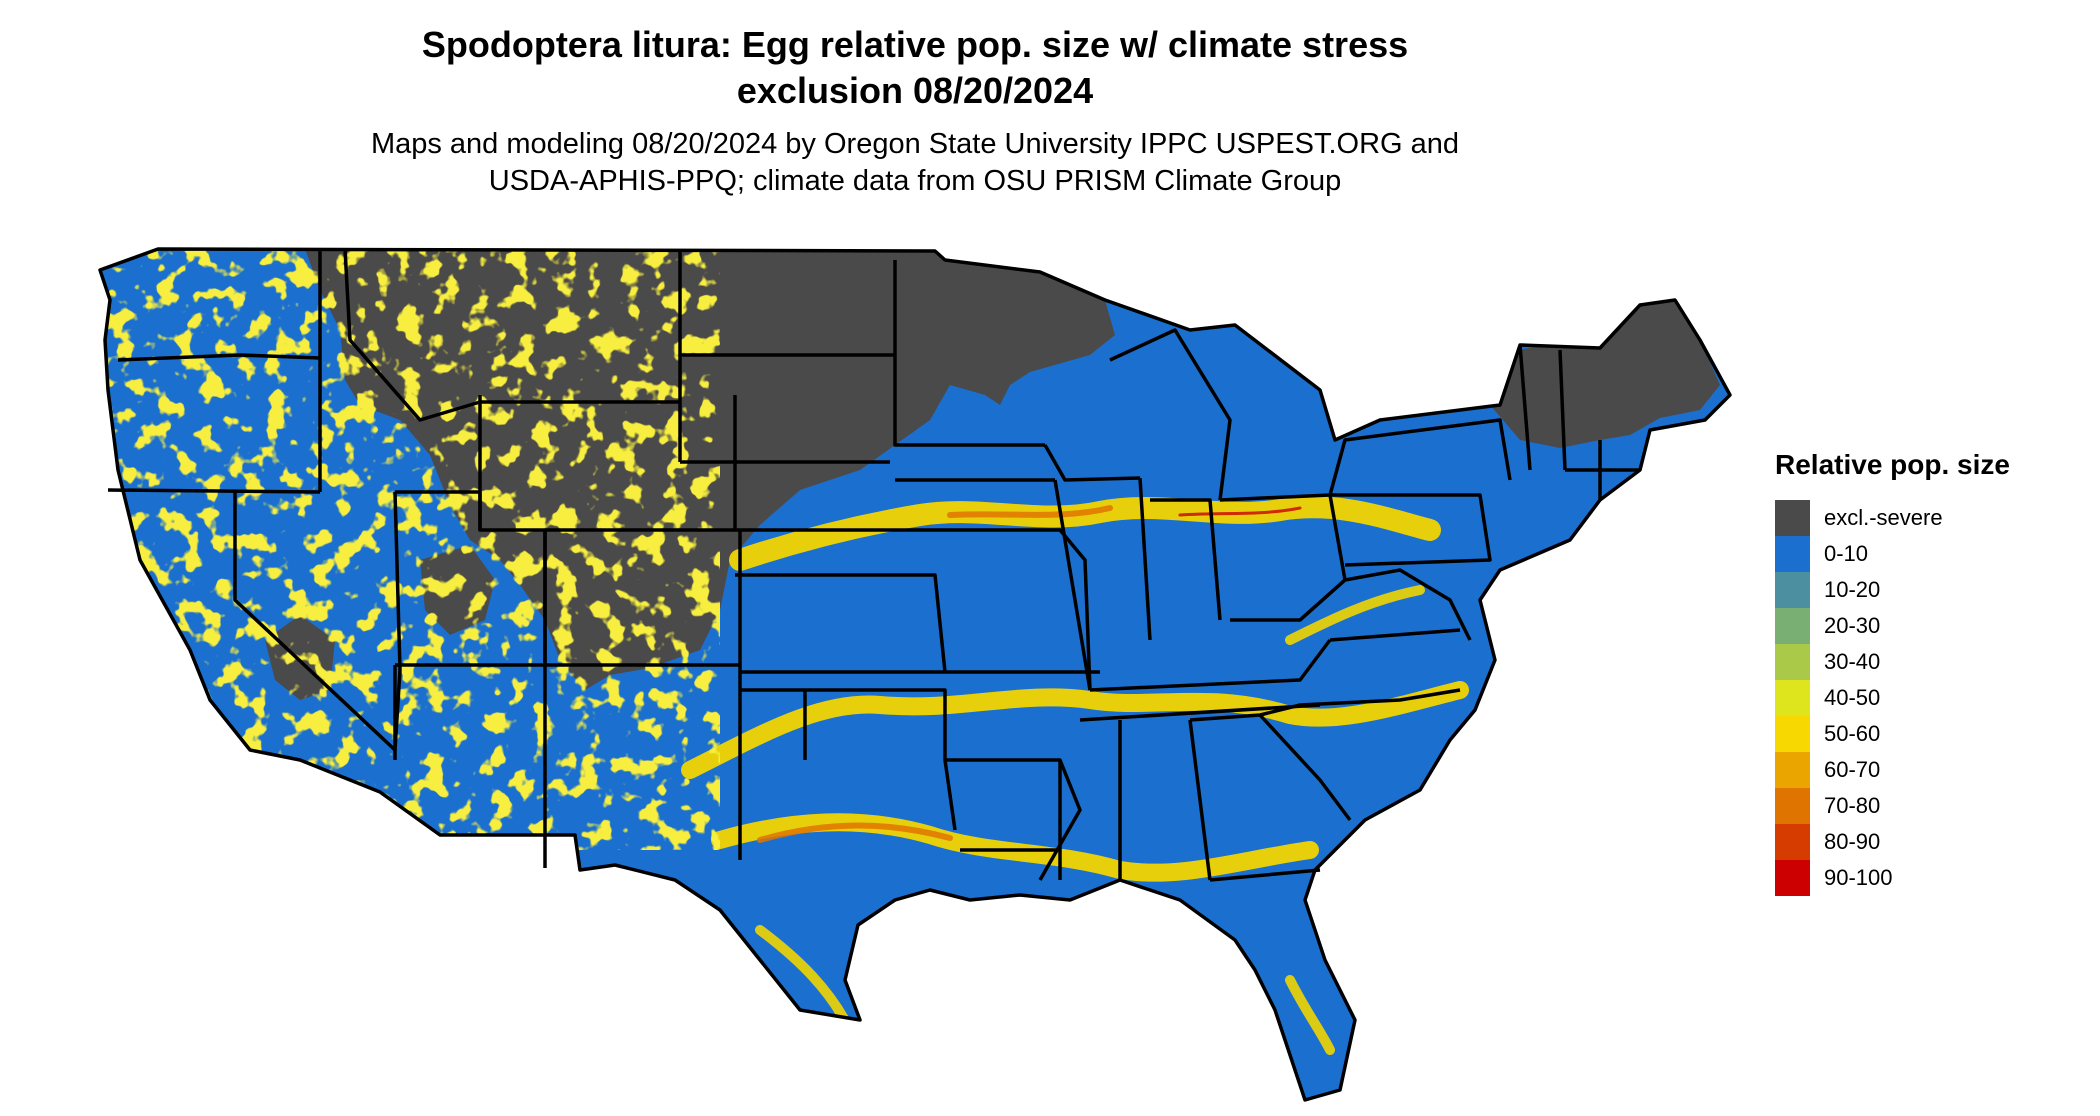 This screenshot has width=2100, height=1116. Describe the element at coordinates (1852, 733) in the screenshot. I see `legend-label: 50-60` at that location.